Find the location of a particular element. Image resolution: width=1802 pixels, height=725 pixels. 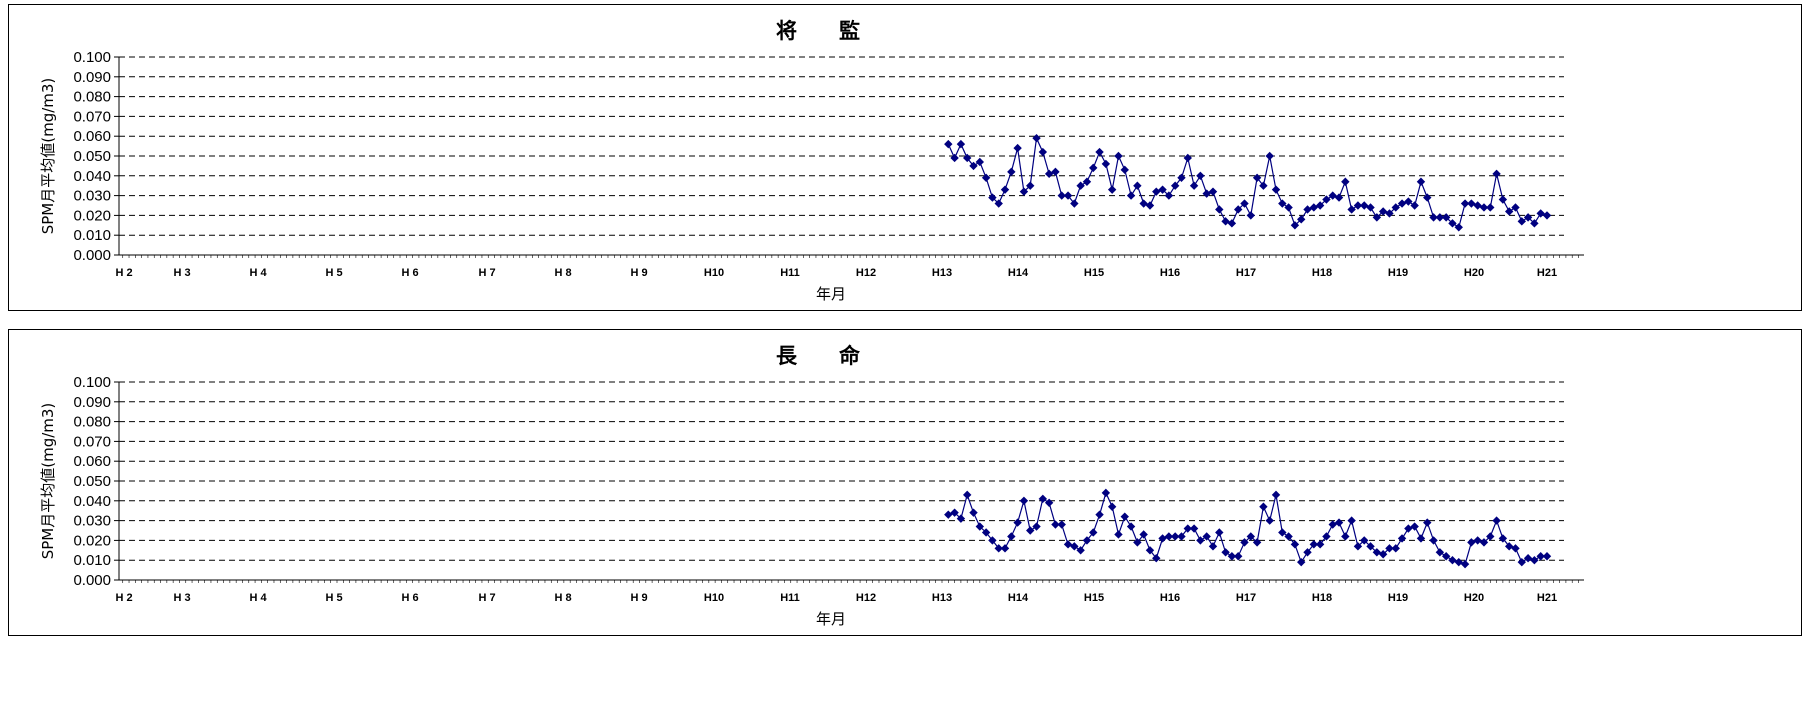

y-tick-label: 0.100 is located at coordinates (92, 57).